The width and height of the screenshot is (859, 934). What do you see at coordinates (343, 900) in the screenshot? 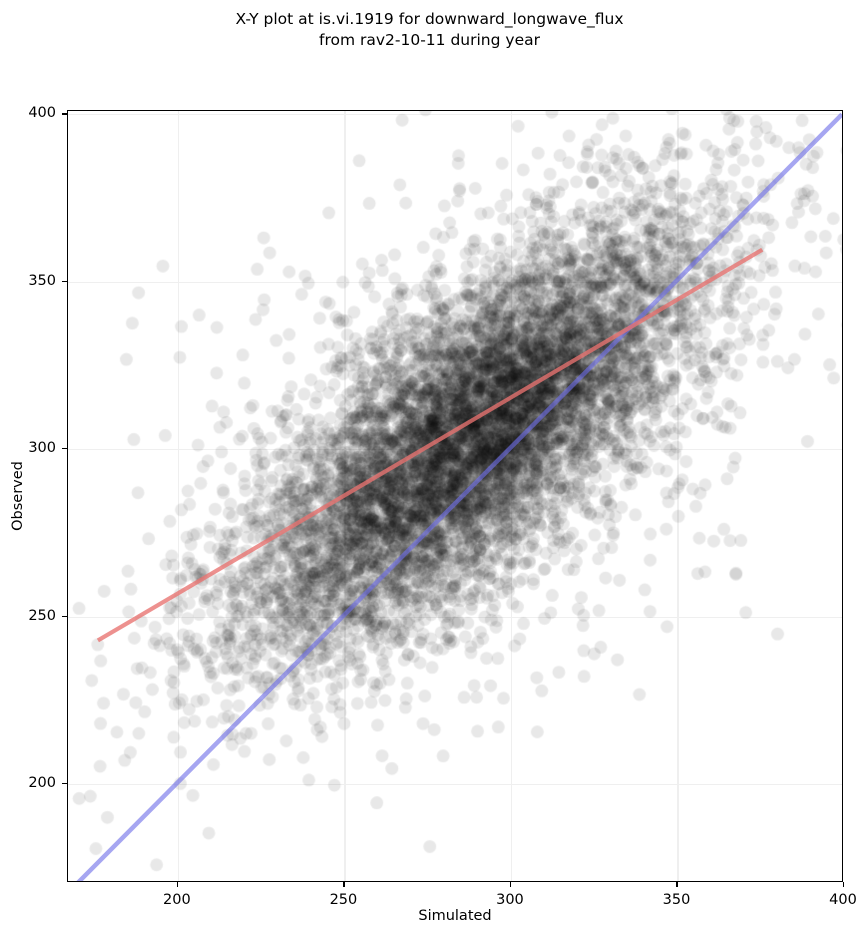
I see `x-tick-label-1: 250` at bounding box center [343, 900].